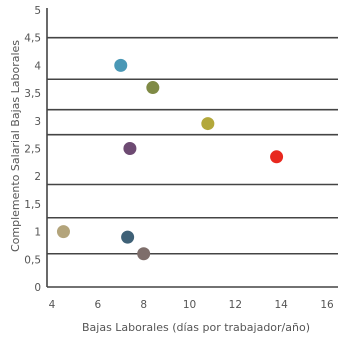  I want to click on x-tick-labels: 4 6 8 10 12 14 16, so click(191, 305).